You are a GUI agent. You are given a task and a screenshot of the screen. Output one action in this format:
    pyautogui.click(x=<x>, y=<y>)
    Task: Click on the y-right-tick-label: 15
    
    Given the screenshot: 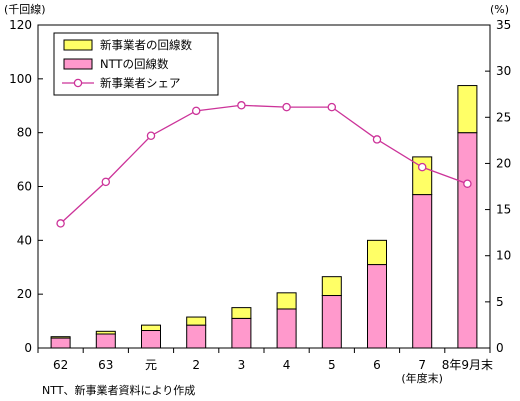 What is the action you would take?
    pyautogui.click(x=503, y=210)
    